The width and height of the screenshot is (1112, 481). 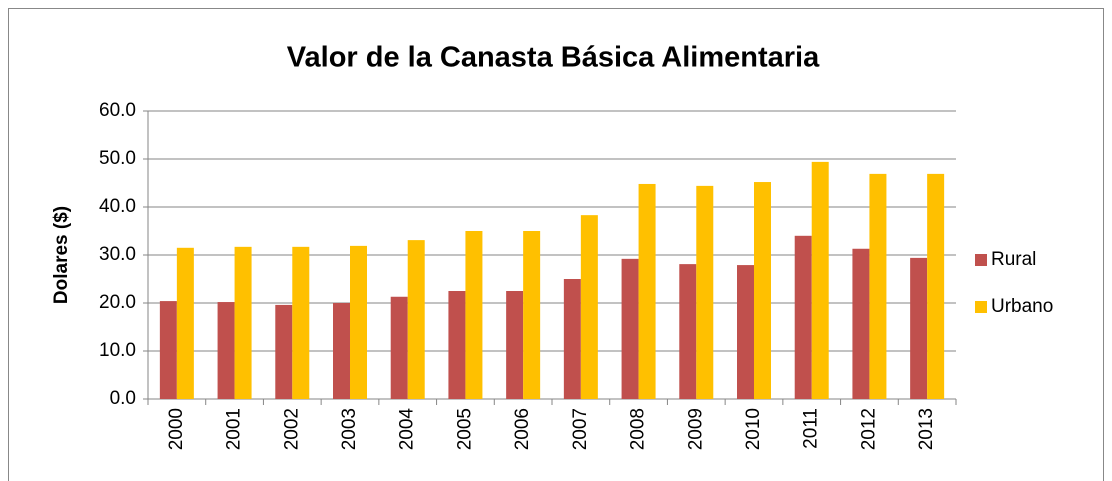 What do you see at coordinates (291, 429) in the screenshot?
I see `x-tick-label: 2002` at bounding box center [291, 429].